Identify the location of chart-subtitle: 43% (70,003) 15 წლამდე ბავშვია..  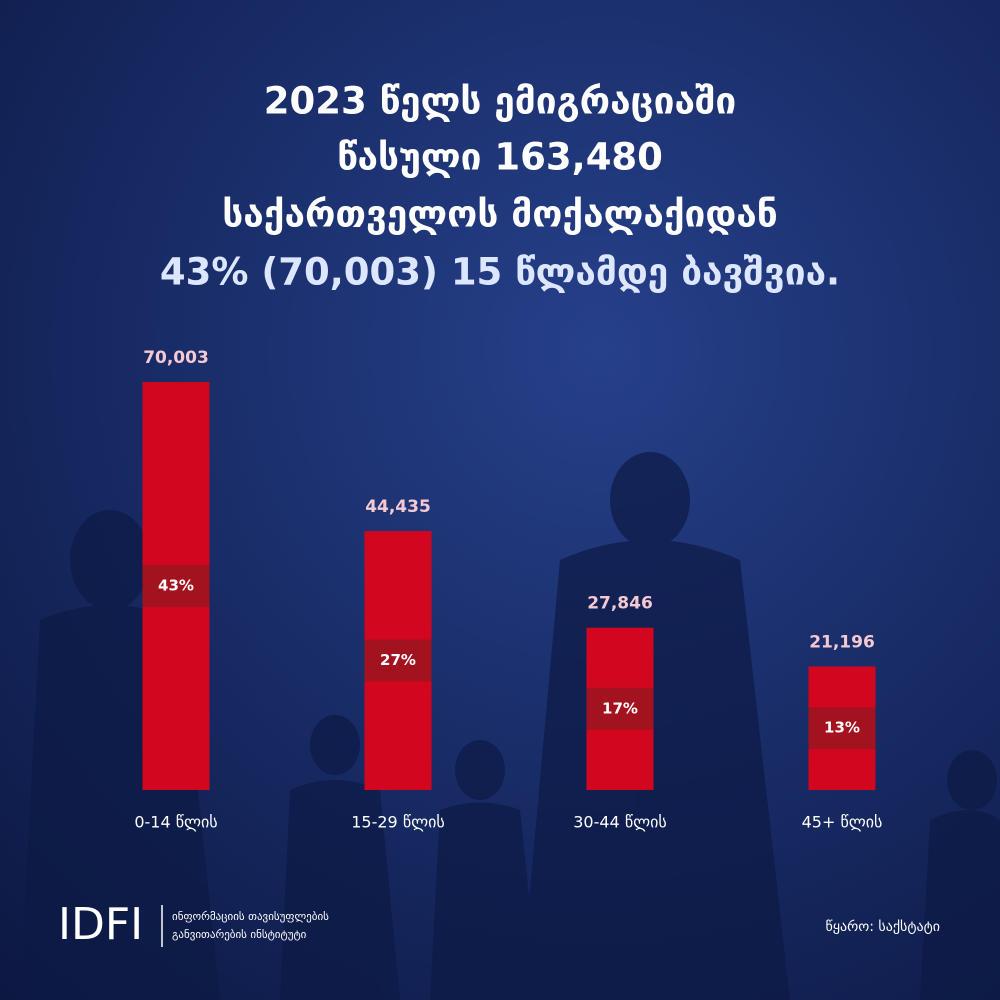
(500, 272).